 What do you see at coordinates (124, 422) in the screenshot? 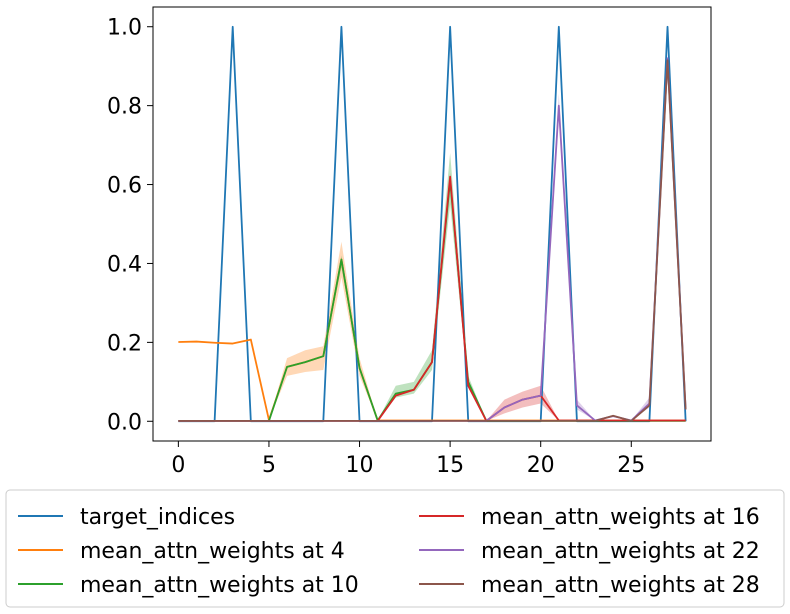
I see `y-tick-label: 0.0` at bounding box center [124, 422].